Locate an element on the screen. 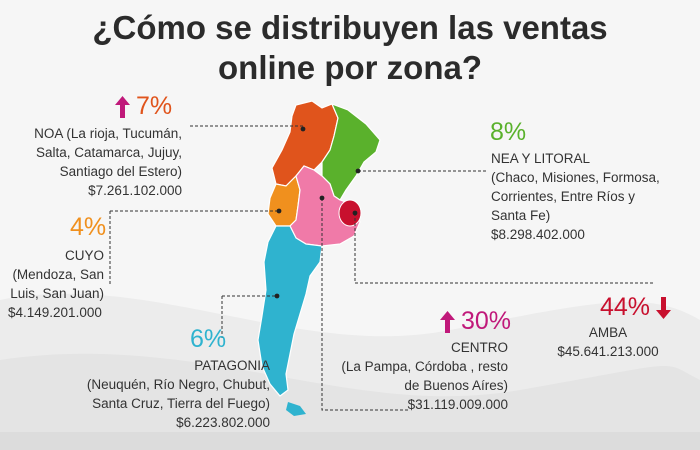 The width and height of the screenshot is (700, 450). patagonia-amount: $6.223.802.000 is located at coordinates (223, 422).